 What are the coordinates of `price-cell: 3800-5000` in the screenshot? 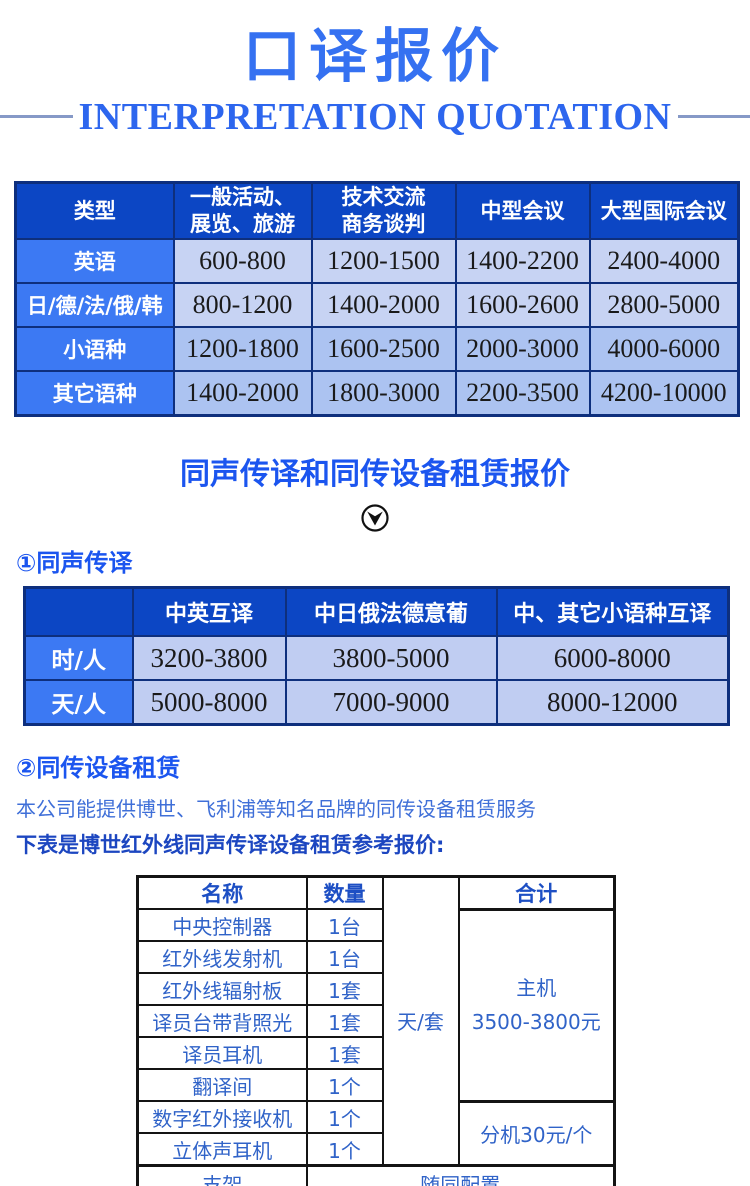 It's located at (391, 658).